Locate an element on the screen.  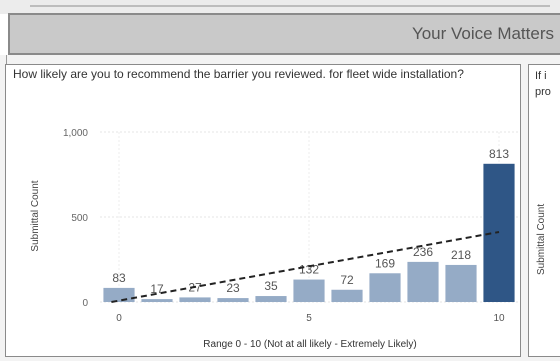
data-label: 35 is located at coordinates (271, 286).